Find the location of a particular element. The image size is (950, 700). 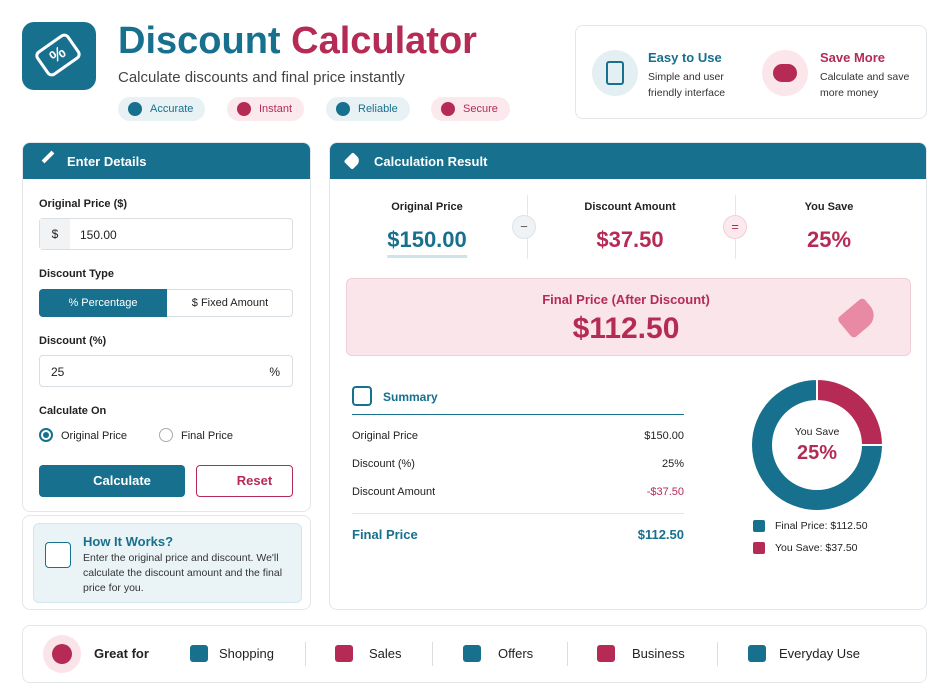

summary-row: Discount Amount -$37.50 is located at coordinates (518, 492).